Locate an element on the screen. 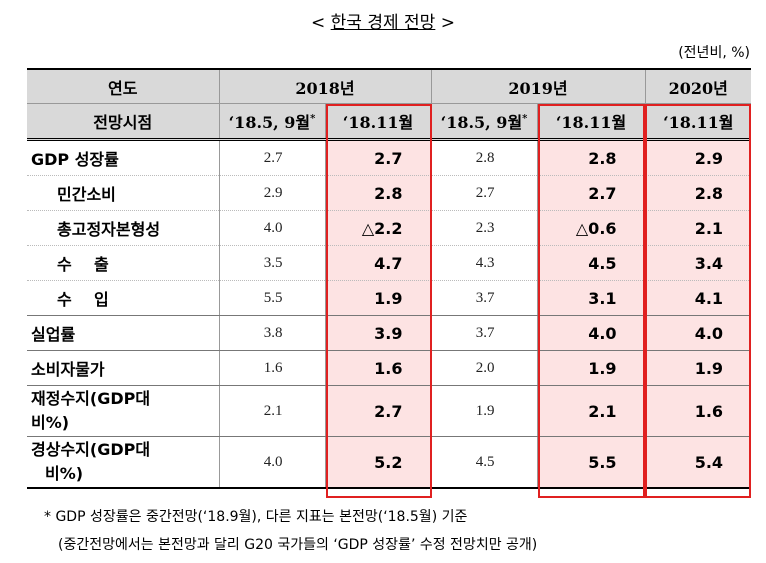  page-title: < 한국 경제 전망 > is located at coordinates (383, 23).